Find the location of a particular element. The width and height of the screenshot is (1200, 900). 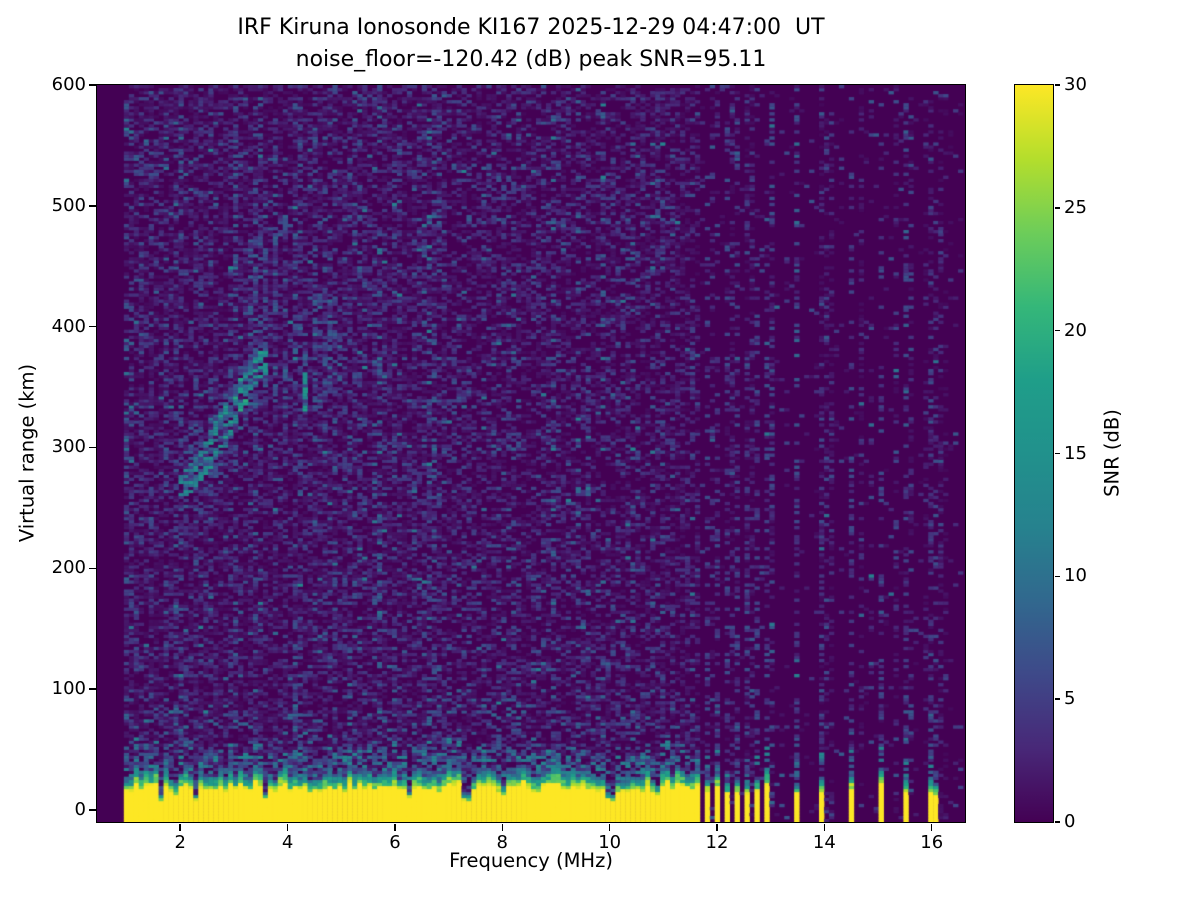

x-tick-label: 16 is located at coordinates (932, 842).